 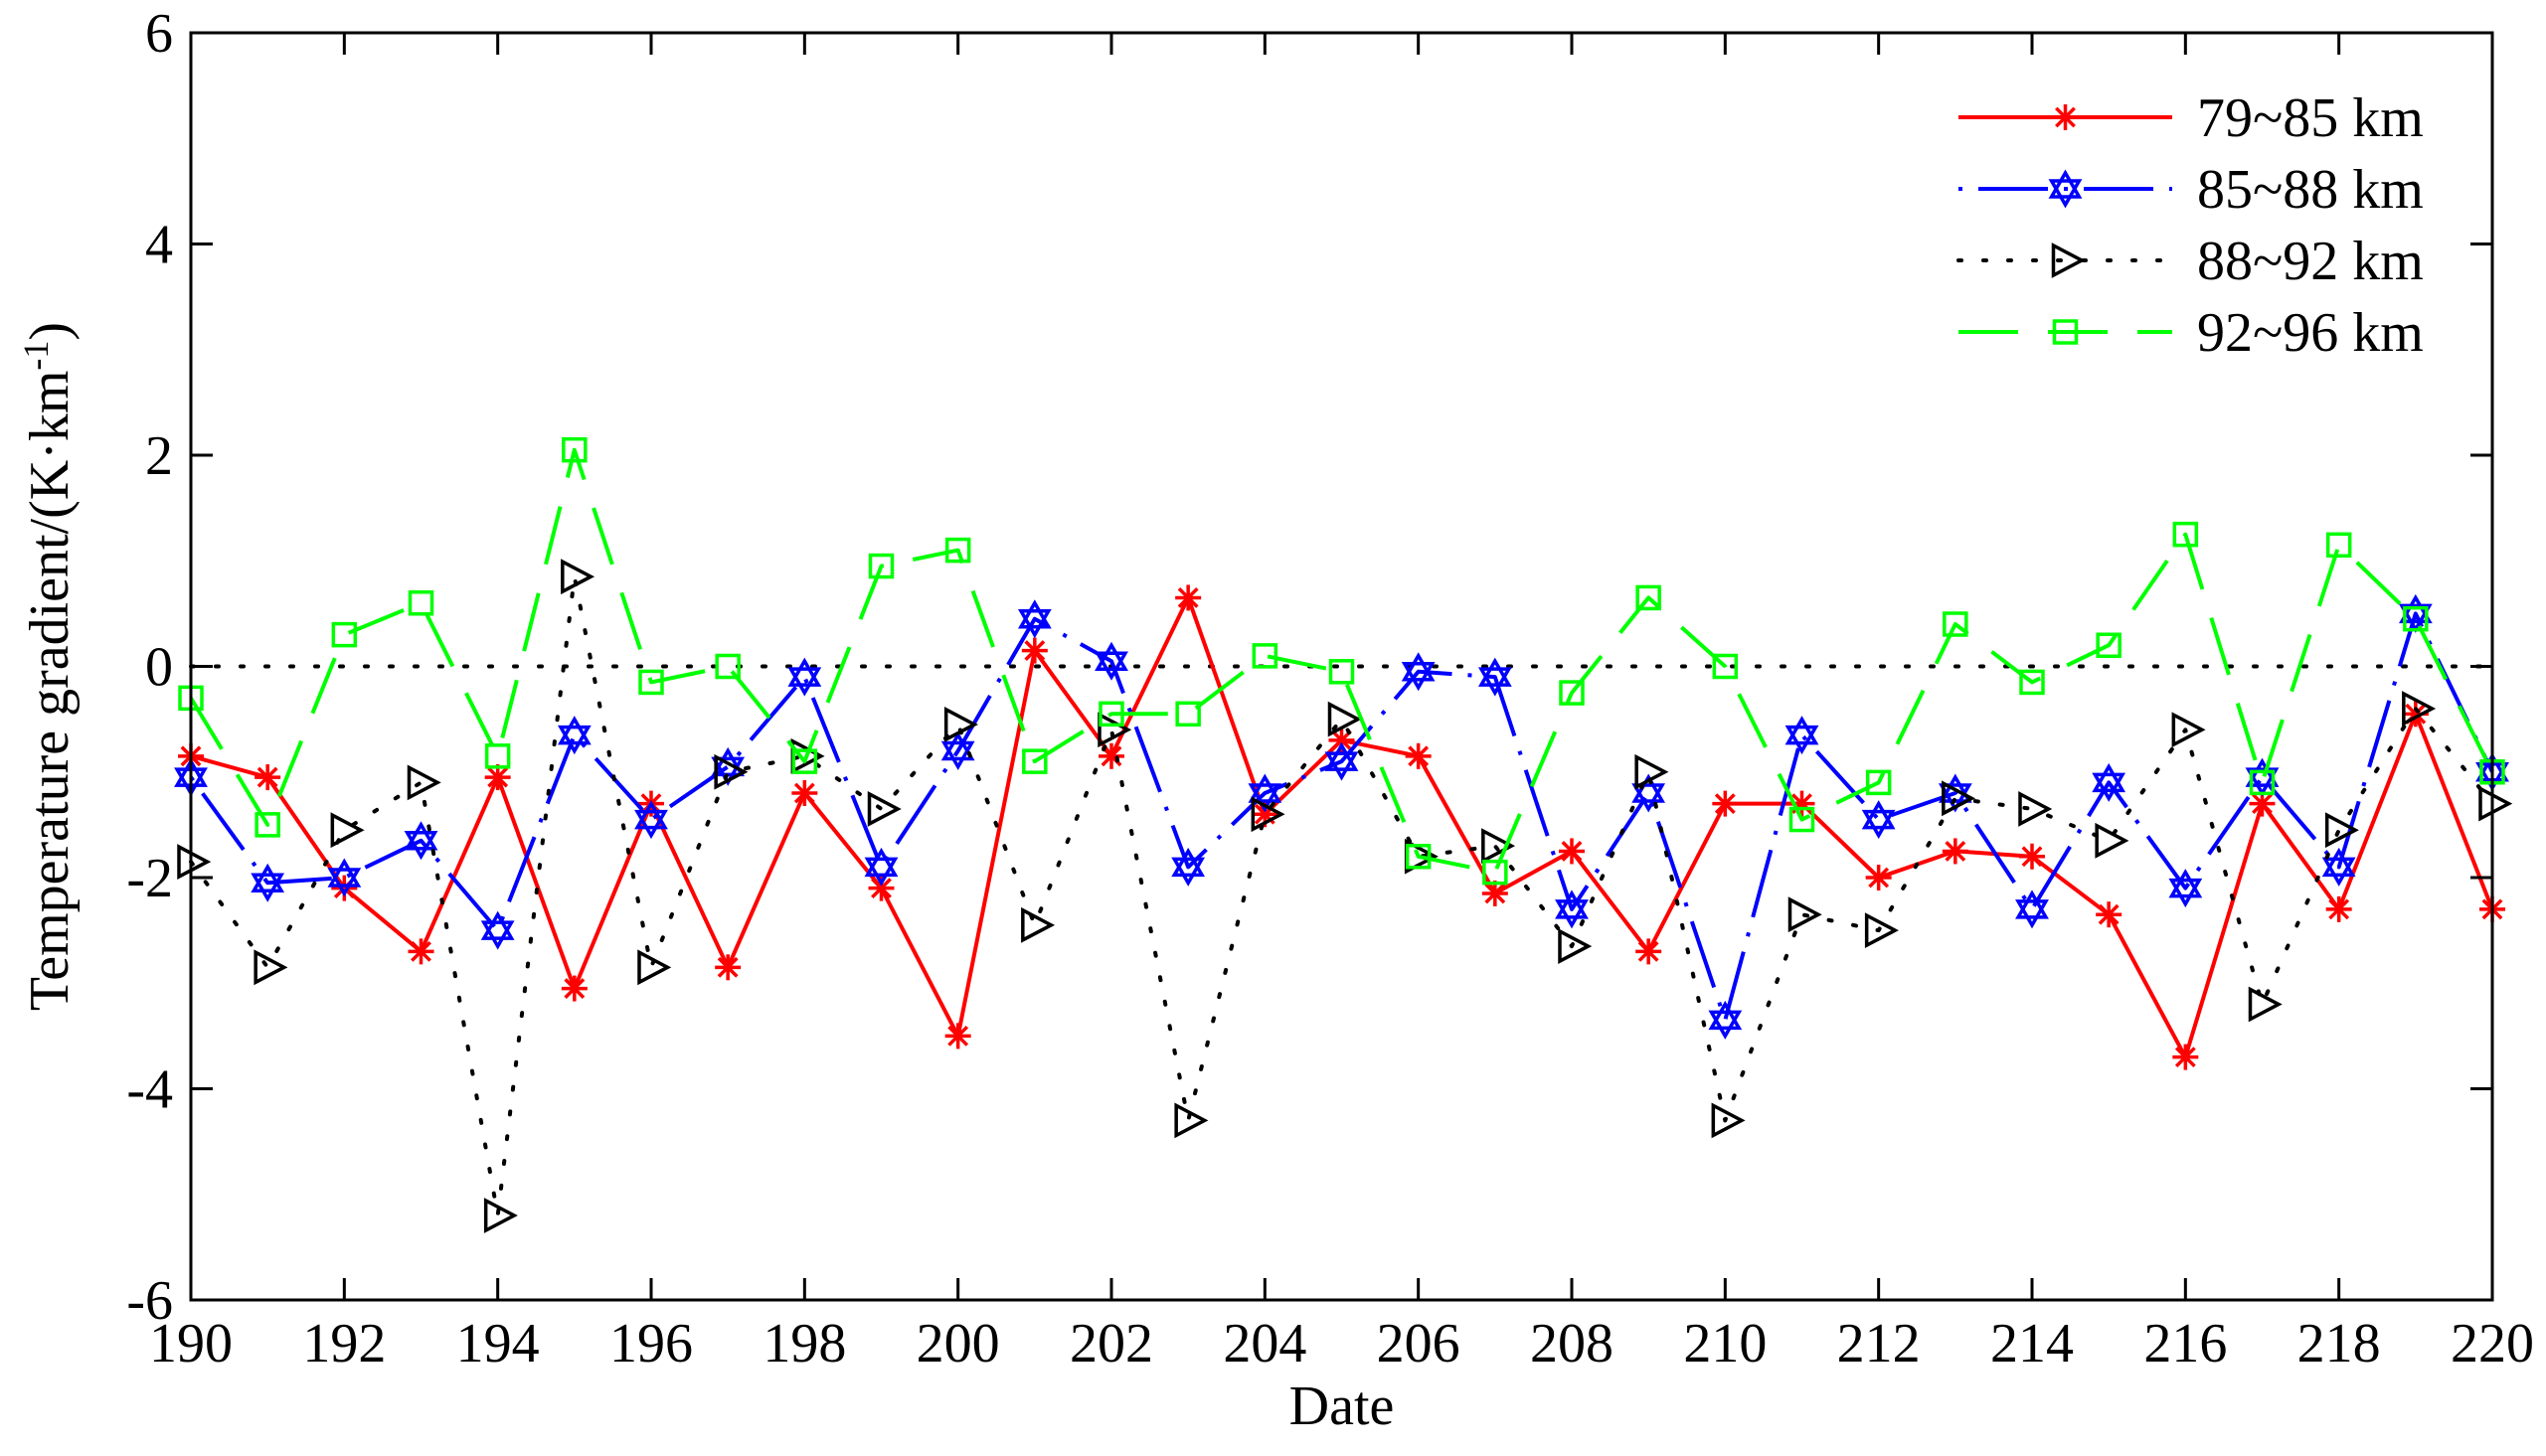 I want to click on y-tick-label: -2, so click(x=150, y=878).